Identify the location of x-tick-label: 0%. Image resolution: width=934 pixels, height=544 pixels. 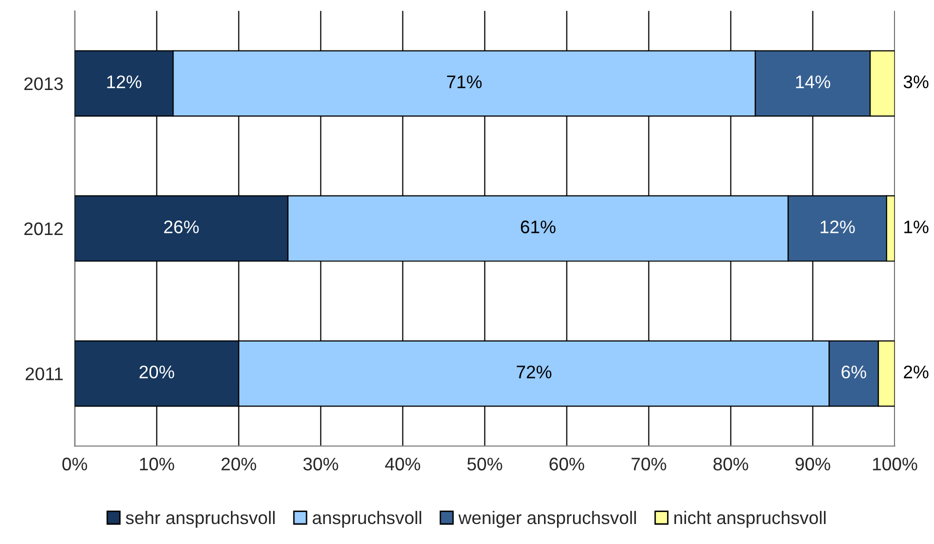
(75, 464).